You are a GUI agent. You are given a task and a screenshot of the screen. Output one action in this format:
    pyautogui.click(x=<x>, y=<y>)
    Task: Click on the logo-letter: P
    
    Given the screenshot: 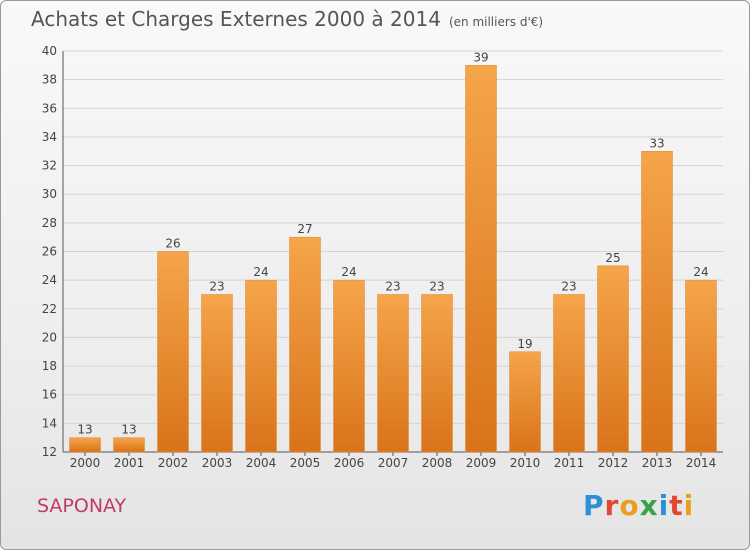 What is the action you would take?
    pyautogui.click(x=594, y=505)
    